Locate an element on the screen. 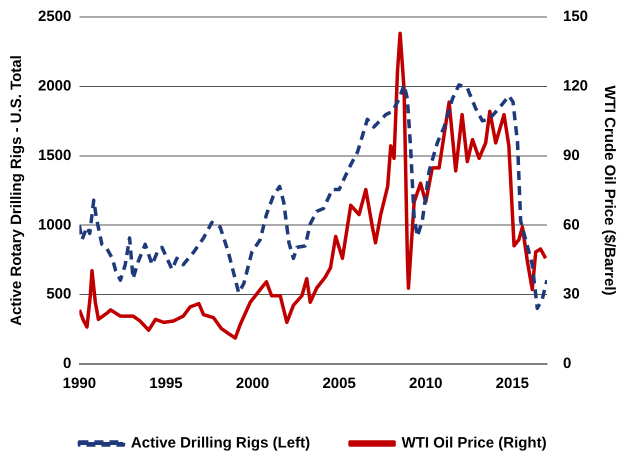  y-tick-label: 1000 is located at coordinates (55, 225).